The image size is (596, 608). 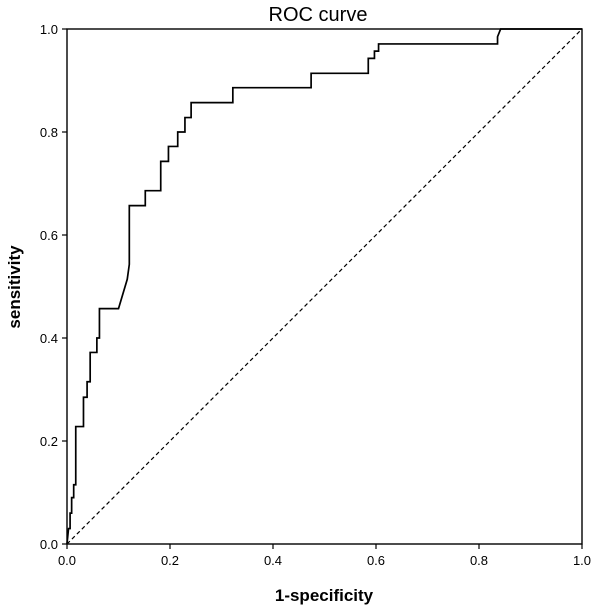 What do you see at coordinates (49, 441) in the screenshot?
I see `y-tick-label: 0.2` at bounding box center [49, 441].